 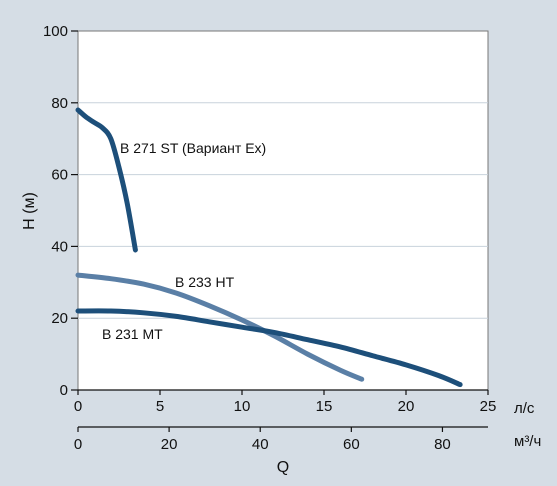 What do you see at coordinates (260, 444) in the screenshot?
I see `x2-tick-label: 40` at bounding box center [260, 444].